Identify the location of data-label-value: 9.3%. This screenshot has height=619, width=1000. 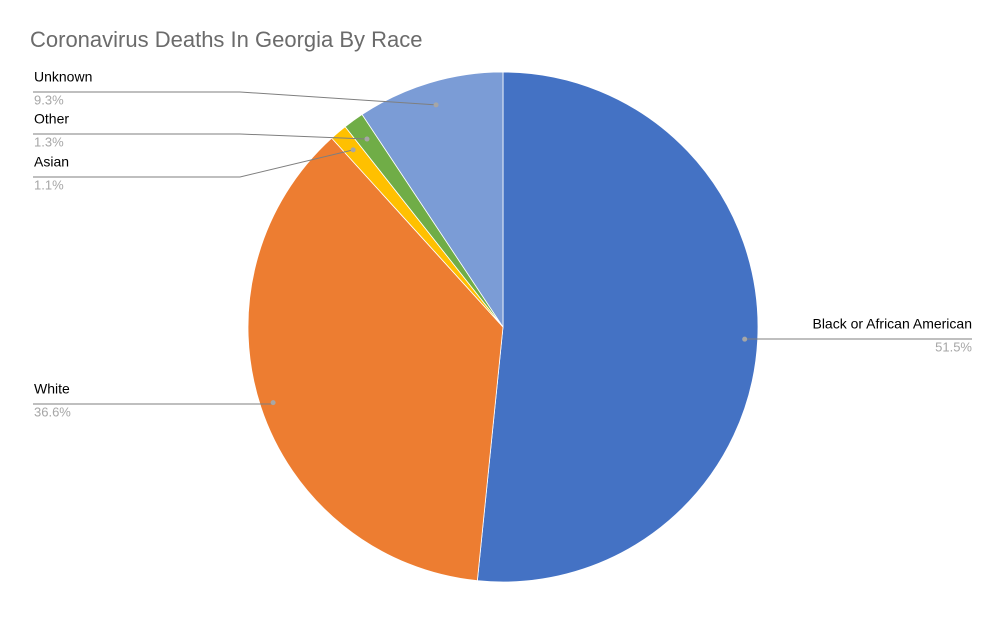
(49, 99).